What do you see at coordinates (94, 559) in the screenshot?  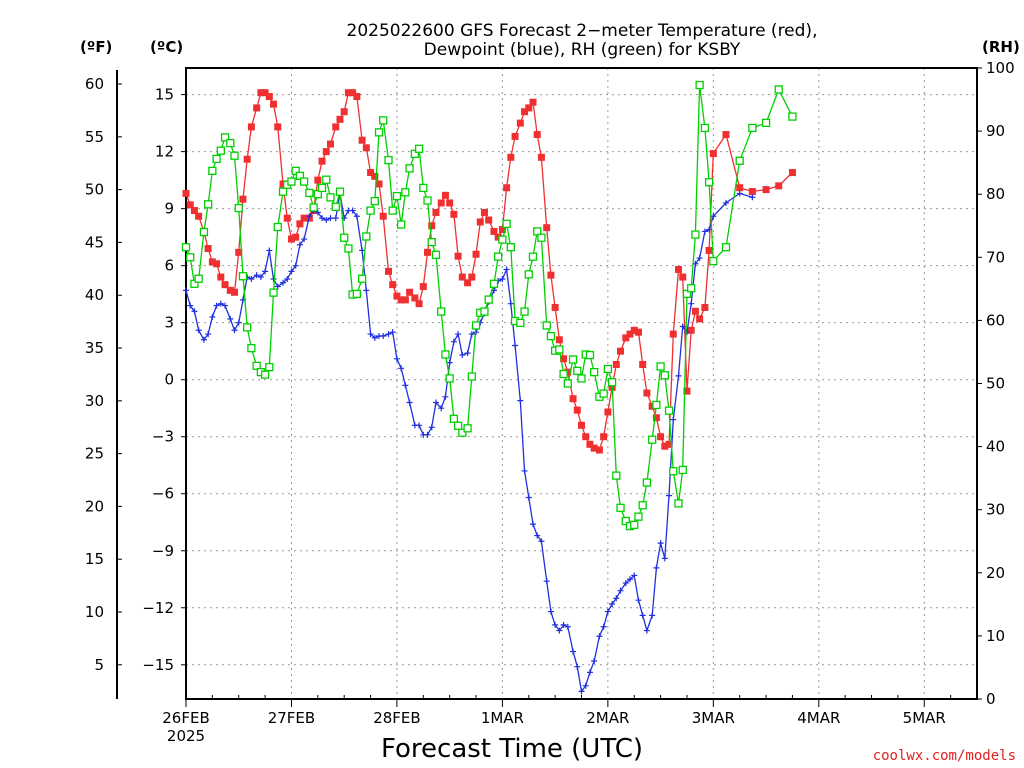 I see `fahrenheit-tick-label: 15` at bounding box center [94, 559].